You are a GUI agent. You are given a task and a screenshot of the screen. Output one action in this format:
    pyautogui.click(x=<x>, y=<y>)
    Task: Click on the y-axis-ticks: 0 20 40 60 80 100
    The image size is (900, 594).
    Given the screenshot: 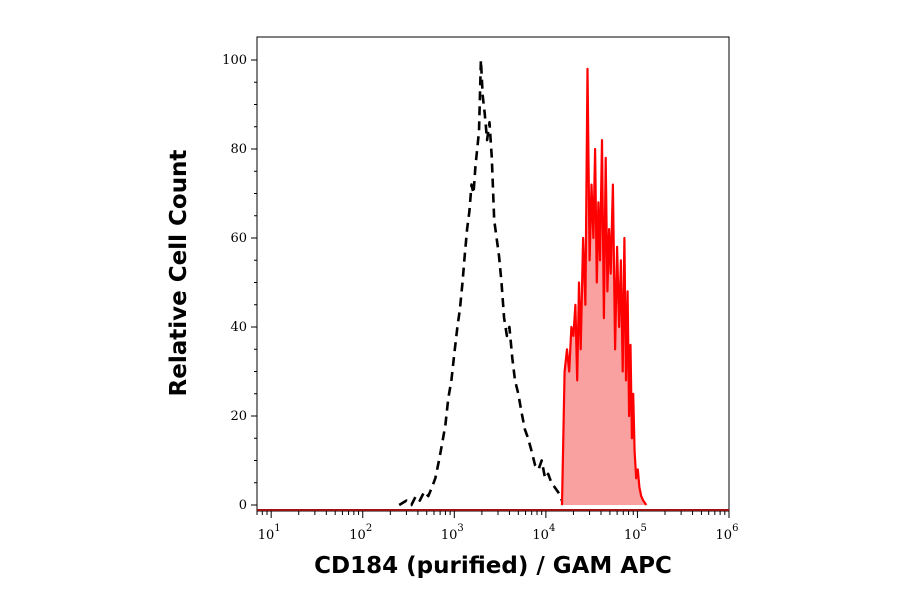 What is the action you would take?
    pyautogui.click(x=239, y=283)
    